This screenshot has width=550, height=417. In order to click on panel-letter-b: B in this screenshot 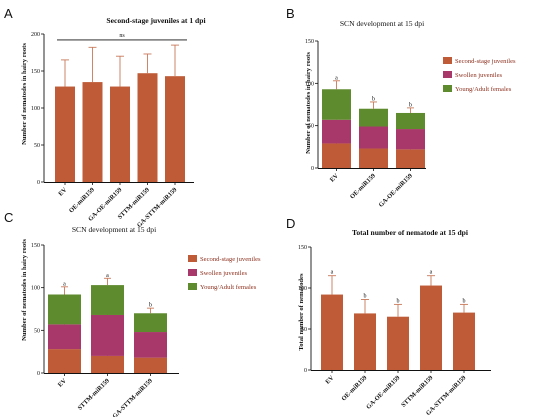, I will do `click(290, 13)`.